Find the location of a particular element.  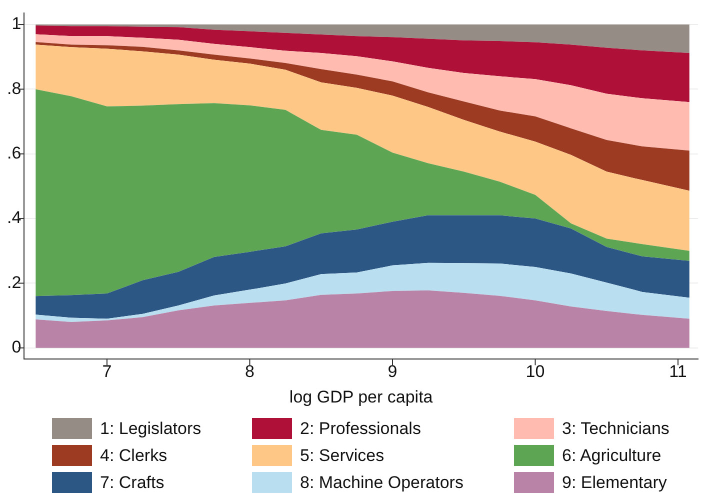

x-tick-label: 7 is located at coordinates (107, 372).